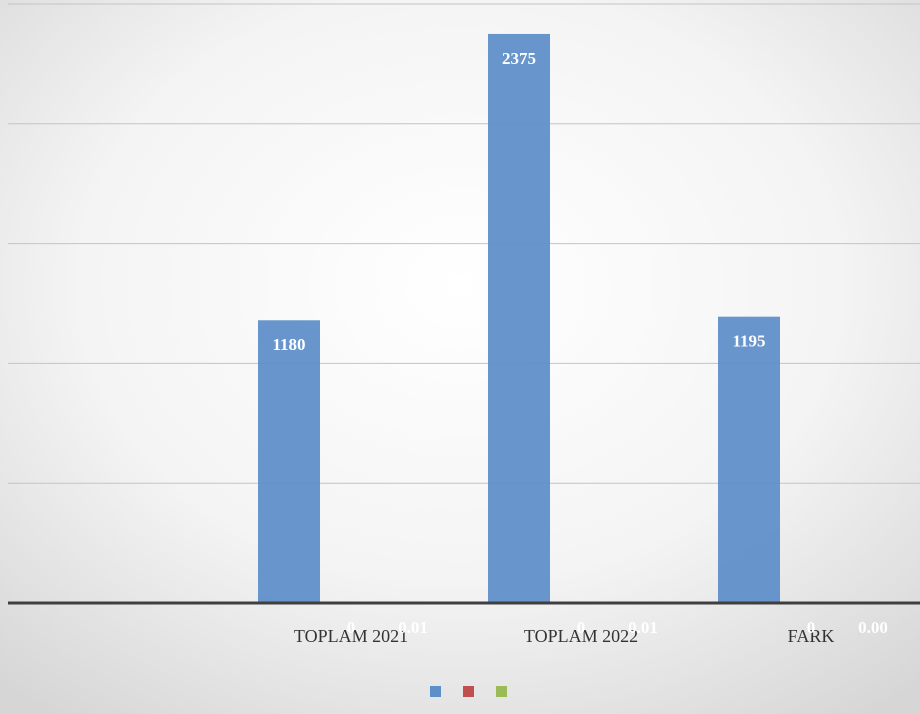 The width and height of the screenshot is (920, 714). What do you see at coordinates (288, 344) in the screenshot?
I see `data-label: 1180` at bounding box center [288, 344].